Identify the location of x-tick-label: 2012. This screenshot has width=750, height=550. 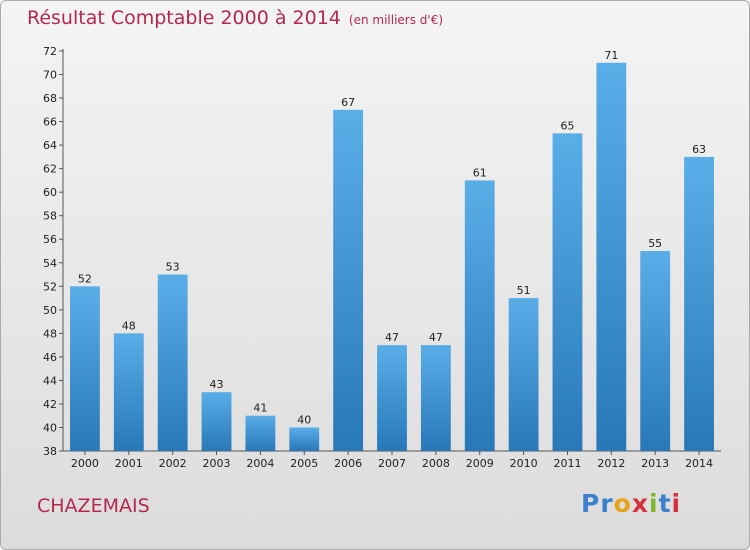
(611, 463).